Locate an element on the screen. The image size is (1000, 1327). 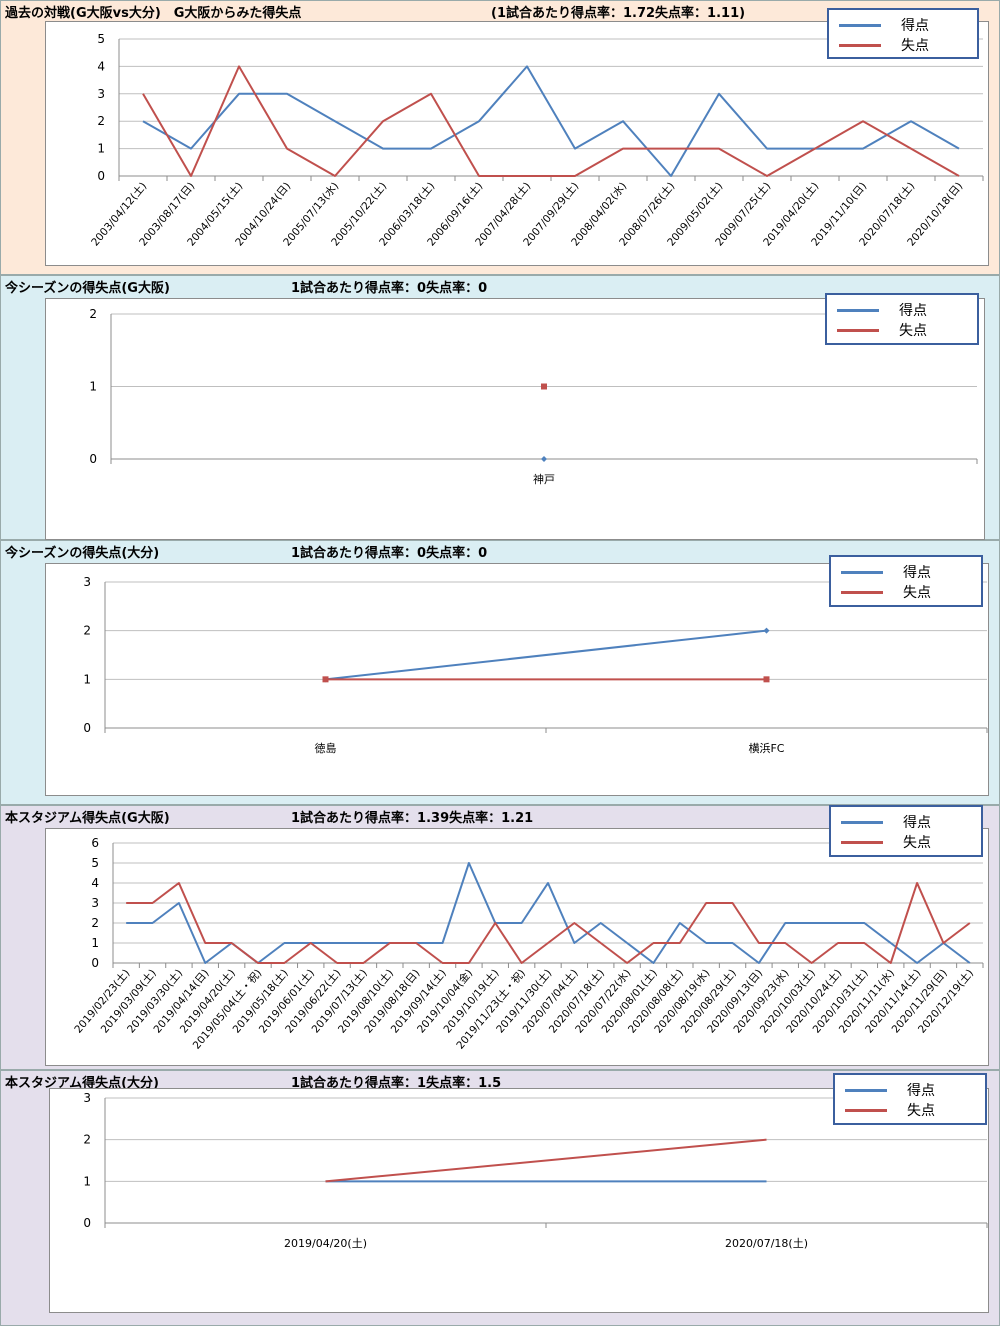
stadium-oita-line-chart: 0 1 2 3 2019/04/20(土) 2020/07/18(土) is located at coordinates (535, 1170).